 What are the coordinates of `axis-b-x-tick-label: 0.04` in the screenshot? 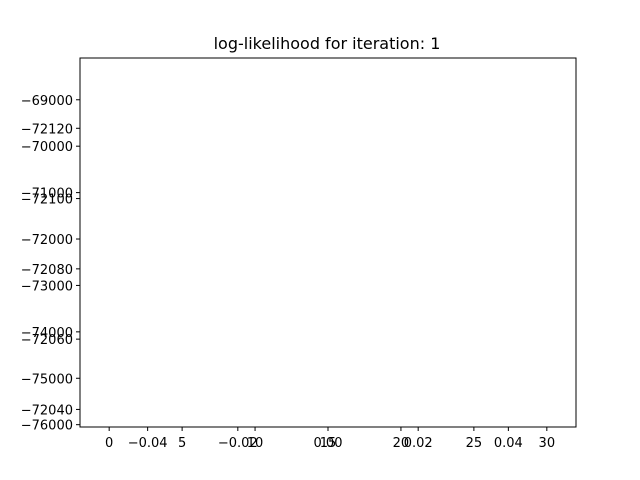 It's located at (508, 443).